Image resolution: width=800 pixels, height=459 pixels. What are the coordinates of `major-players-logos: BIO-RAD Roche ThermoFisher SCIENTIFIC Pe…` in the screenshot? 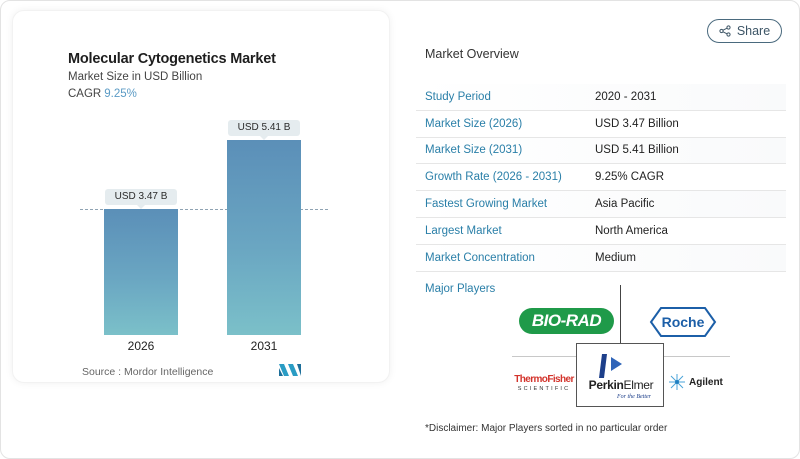 It's located at (621, 346).